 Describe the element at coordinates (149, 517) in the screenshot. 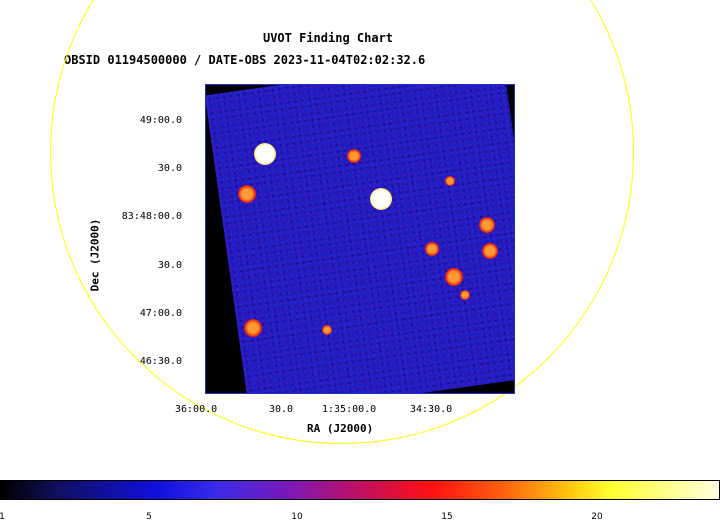

I see `colorbar-tick: 5` at that location.